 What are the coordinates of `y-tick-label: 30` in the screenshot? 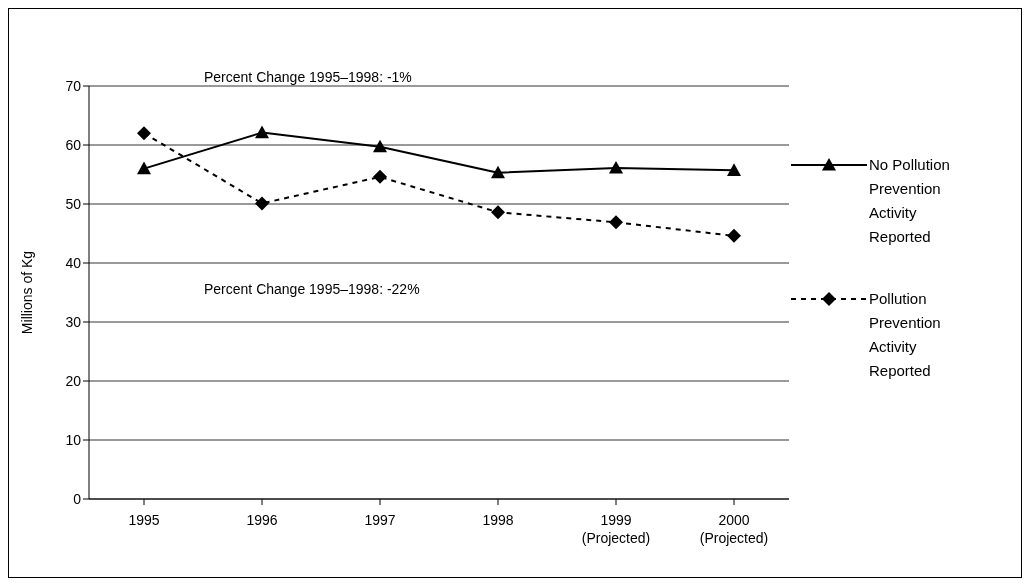 It's located at (73, 321).